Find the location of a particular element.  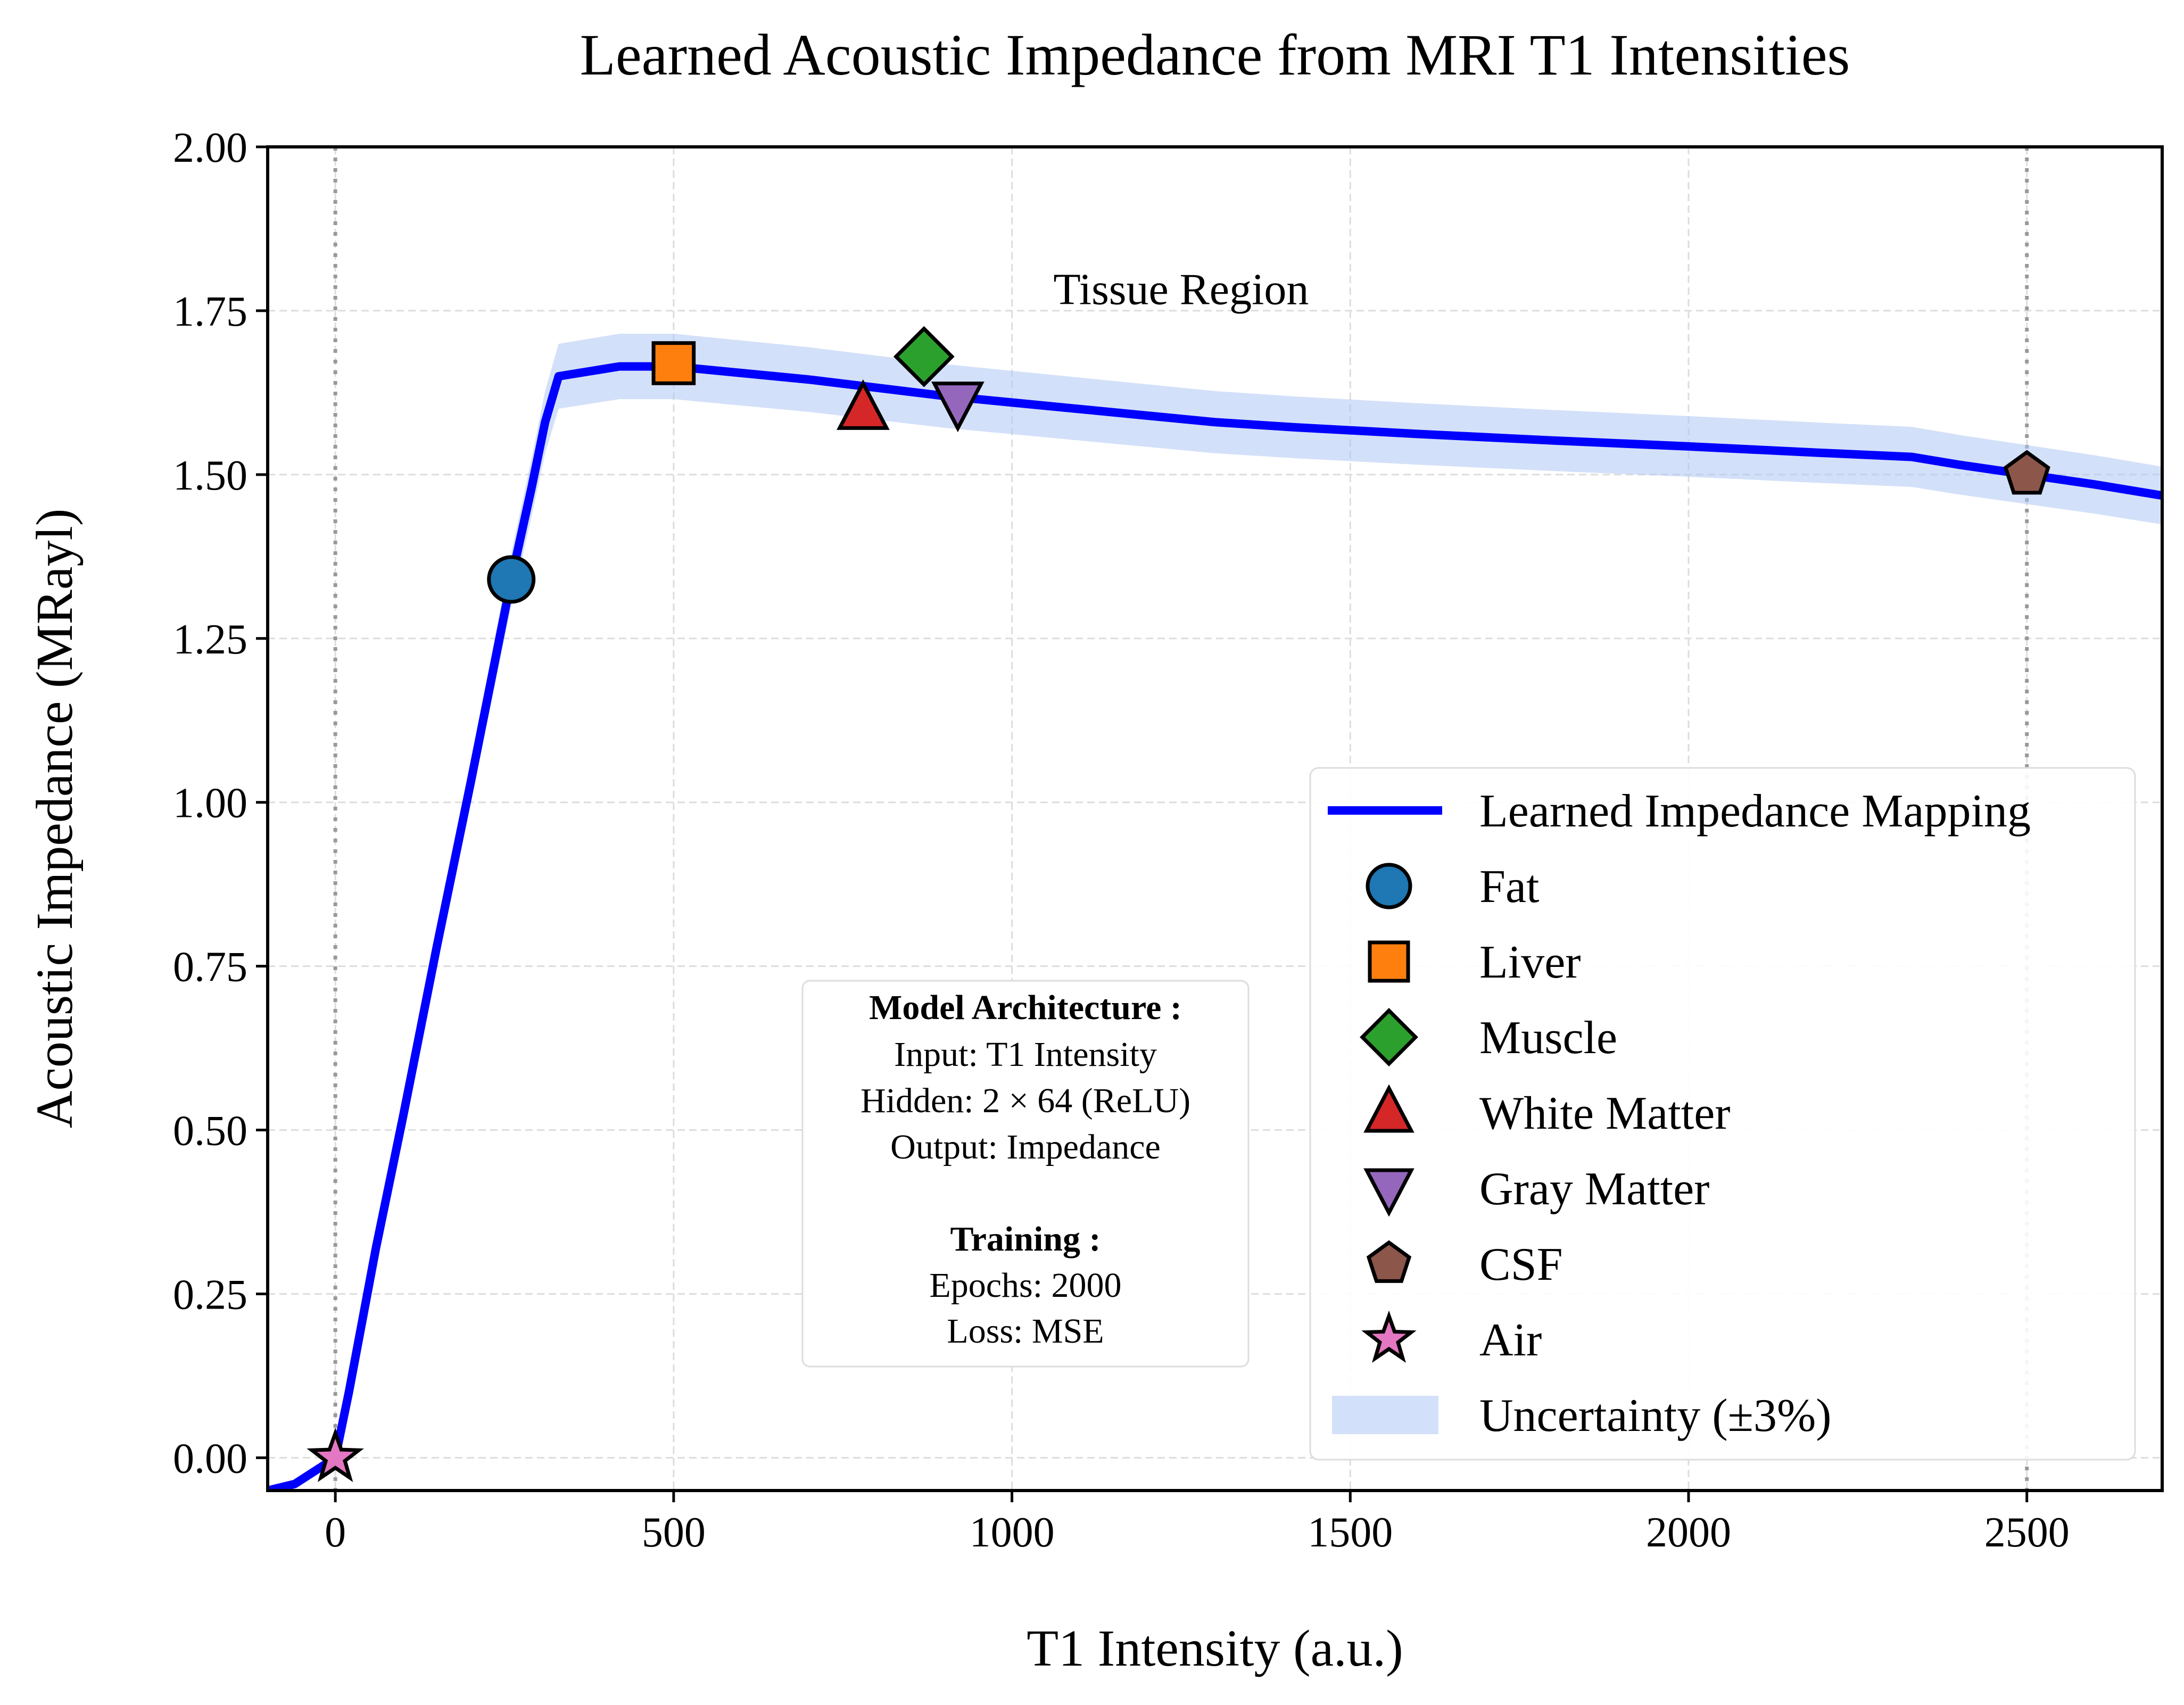

info-box-frame is located at coordinates (1025, 1174).